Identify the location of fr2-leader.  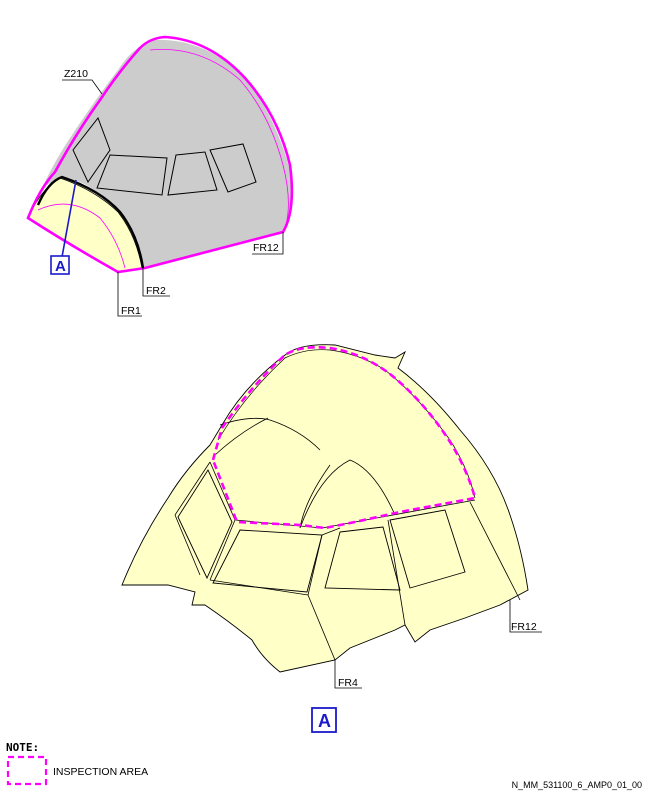
(156, 282).